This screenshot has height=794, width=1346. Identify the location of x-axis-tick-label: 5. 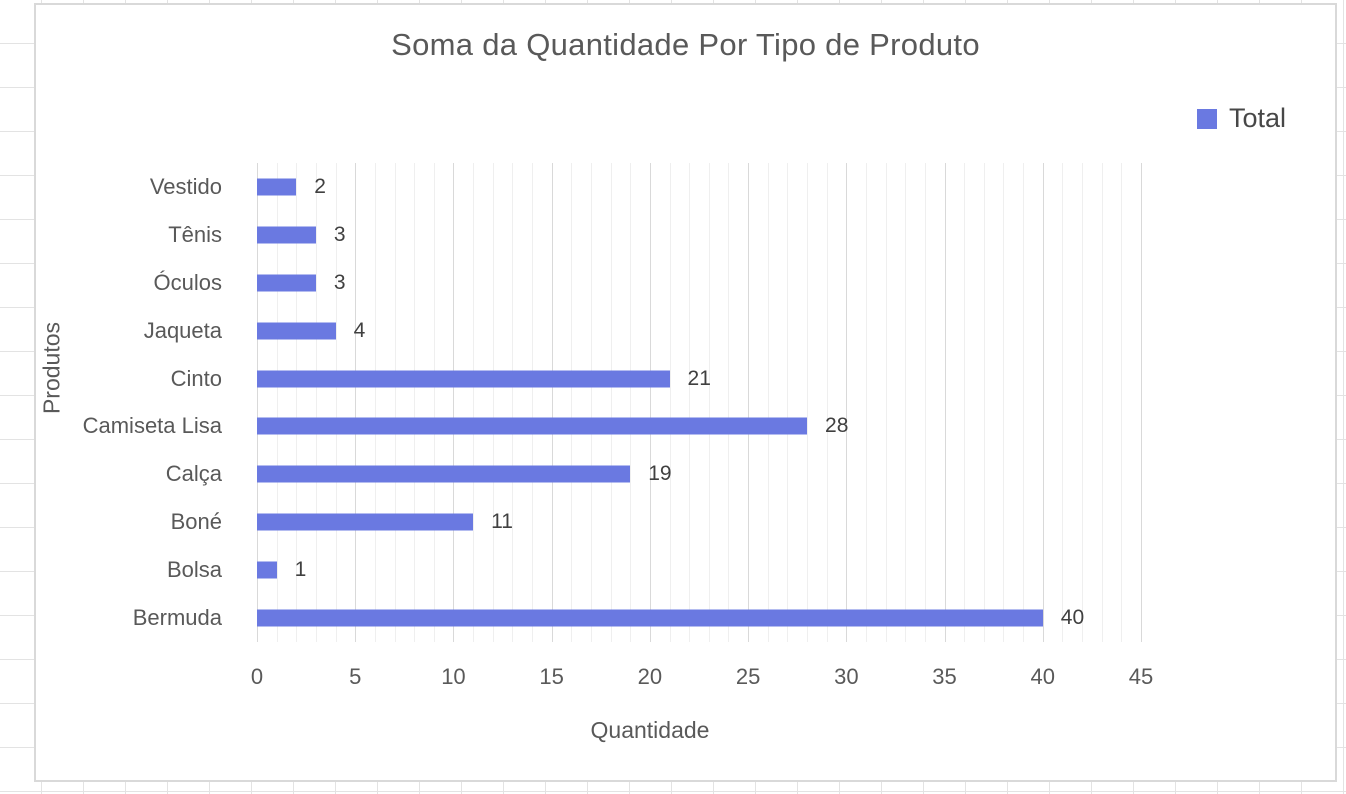
(355, 676).